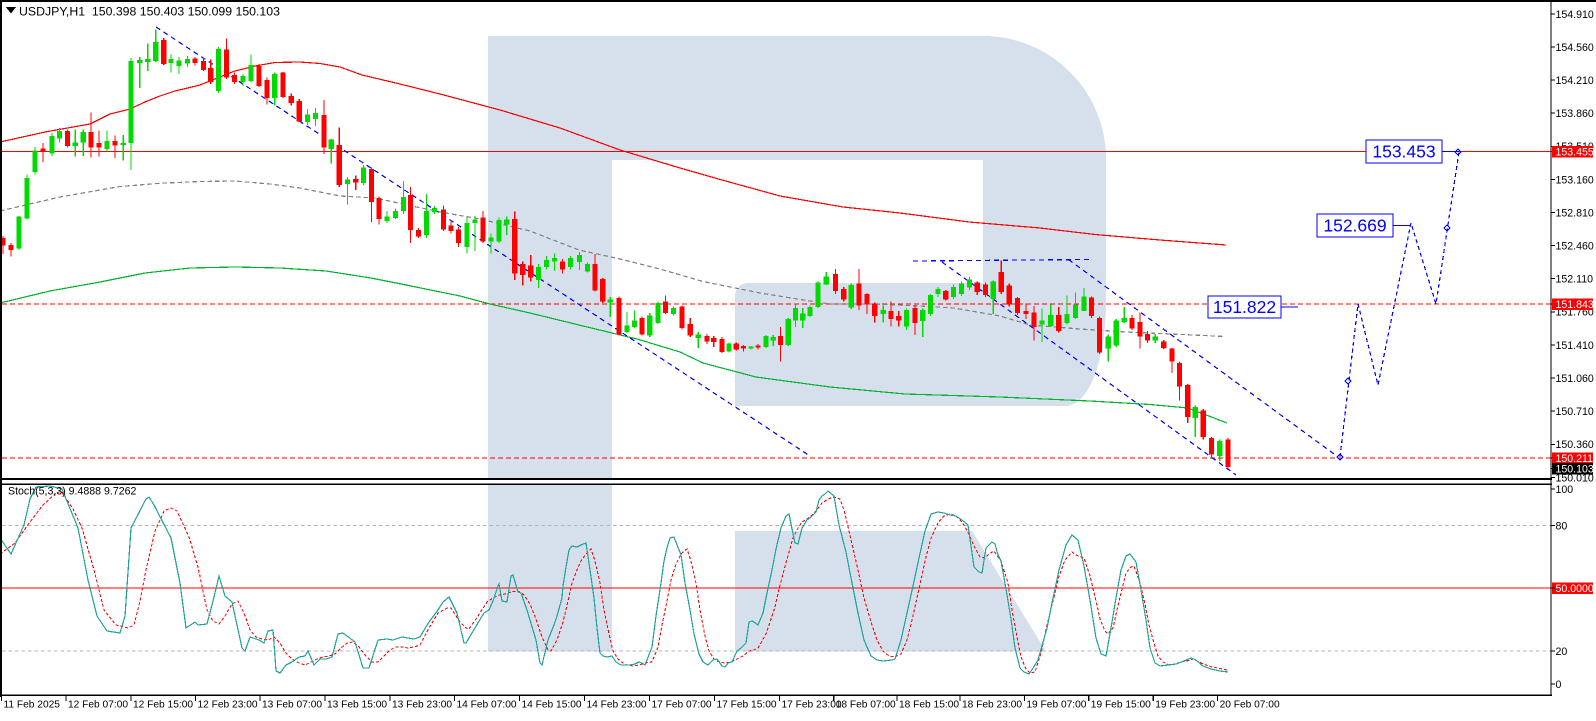 The width and height of the screenshot is (1596, 721). What do you see at coordinates (682, 705) in the screenshot?
I see `svg-text: 17 Feb 07:00` at bounding box center [682, 705].